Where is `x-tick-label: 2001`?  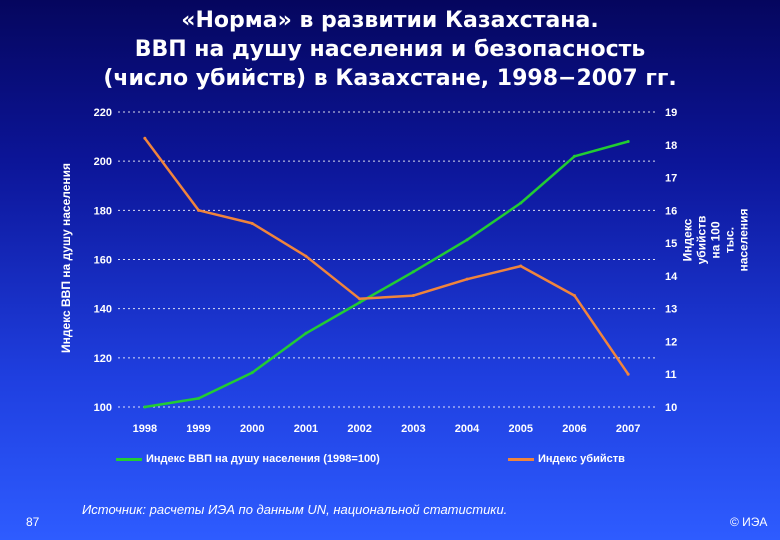 x-tick-label: 2001 is located at coordinates (306, 429).